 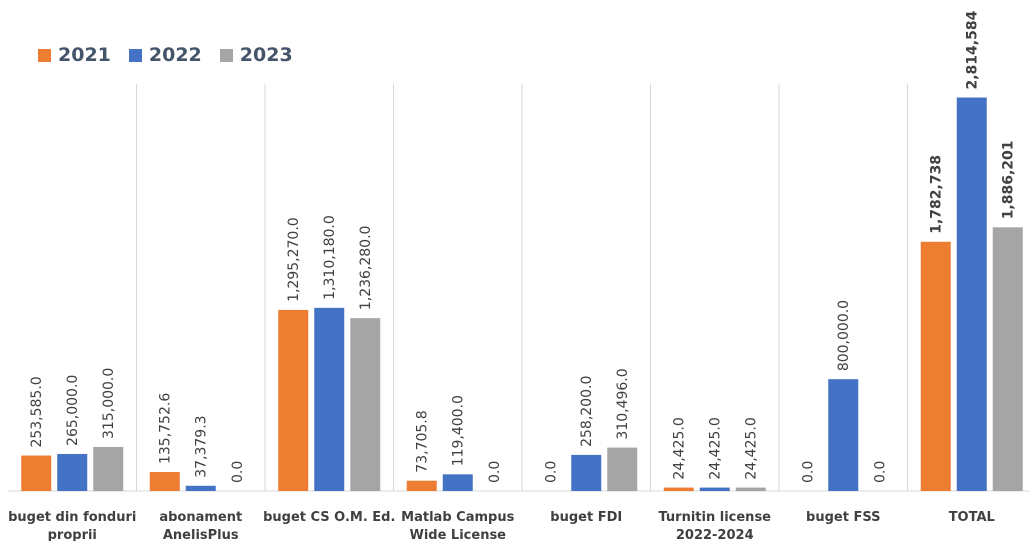 What do you see at coordinates (294, 259) in the screenshot?
I see `data-label-2021-cat2: 1,295,270.0` at bounding box center [294, 259].